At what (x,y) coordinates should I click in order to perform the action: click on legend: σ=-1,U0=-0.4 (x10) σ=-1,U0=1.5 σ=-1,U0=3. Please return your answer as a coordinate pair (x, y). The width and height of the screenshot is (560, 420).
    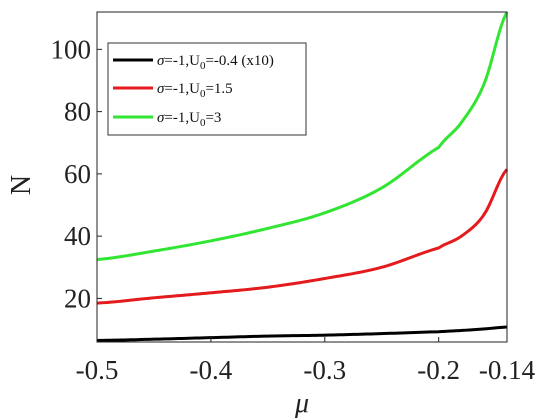
    Looking at the image, I should click on (207, 89).